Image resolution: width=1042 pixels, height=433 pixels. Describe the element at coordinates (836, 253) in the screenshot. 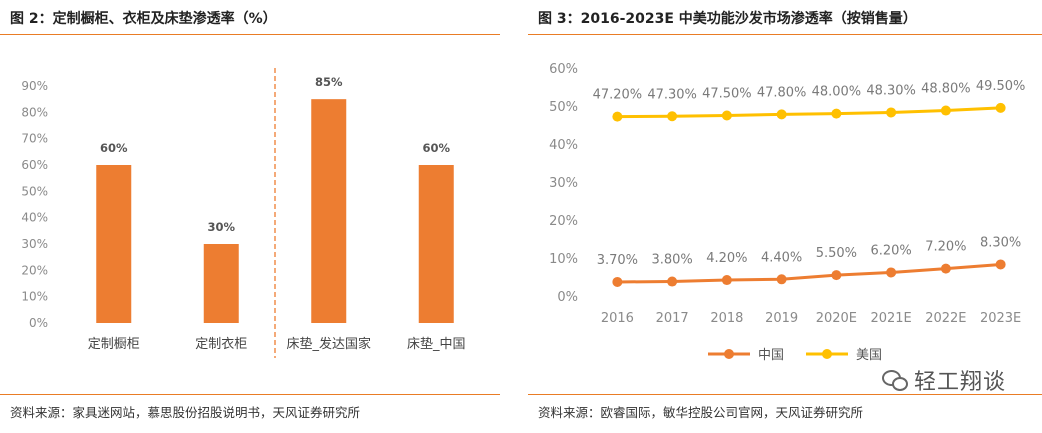

I see `data-label: 5.50%` at that location.